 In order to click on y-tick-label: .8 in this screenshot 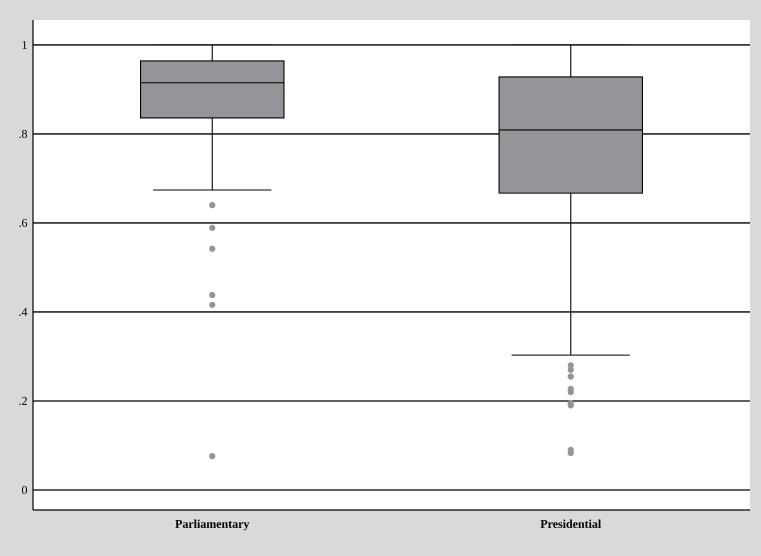, I will do `click(23, 134)`.